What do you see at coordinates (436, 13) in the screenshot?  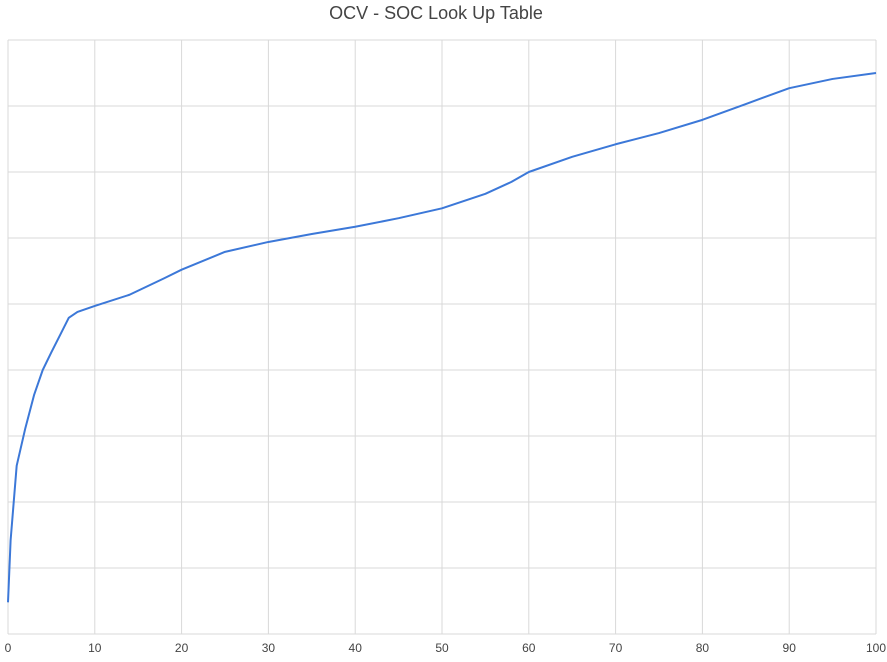 I see `chart-title: OCV - SOC Look Up Table` at bounding box center [436, 13].